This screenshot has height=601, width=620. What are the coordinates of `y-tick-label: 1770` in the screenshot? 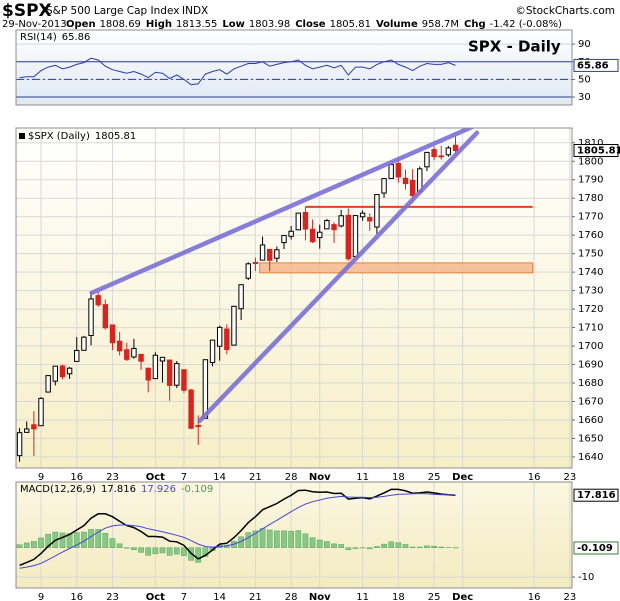 It's located at (590, 217).